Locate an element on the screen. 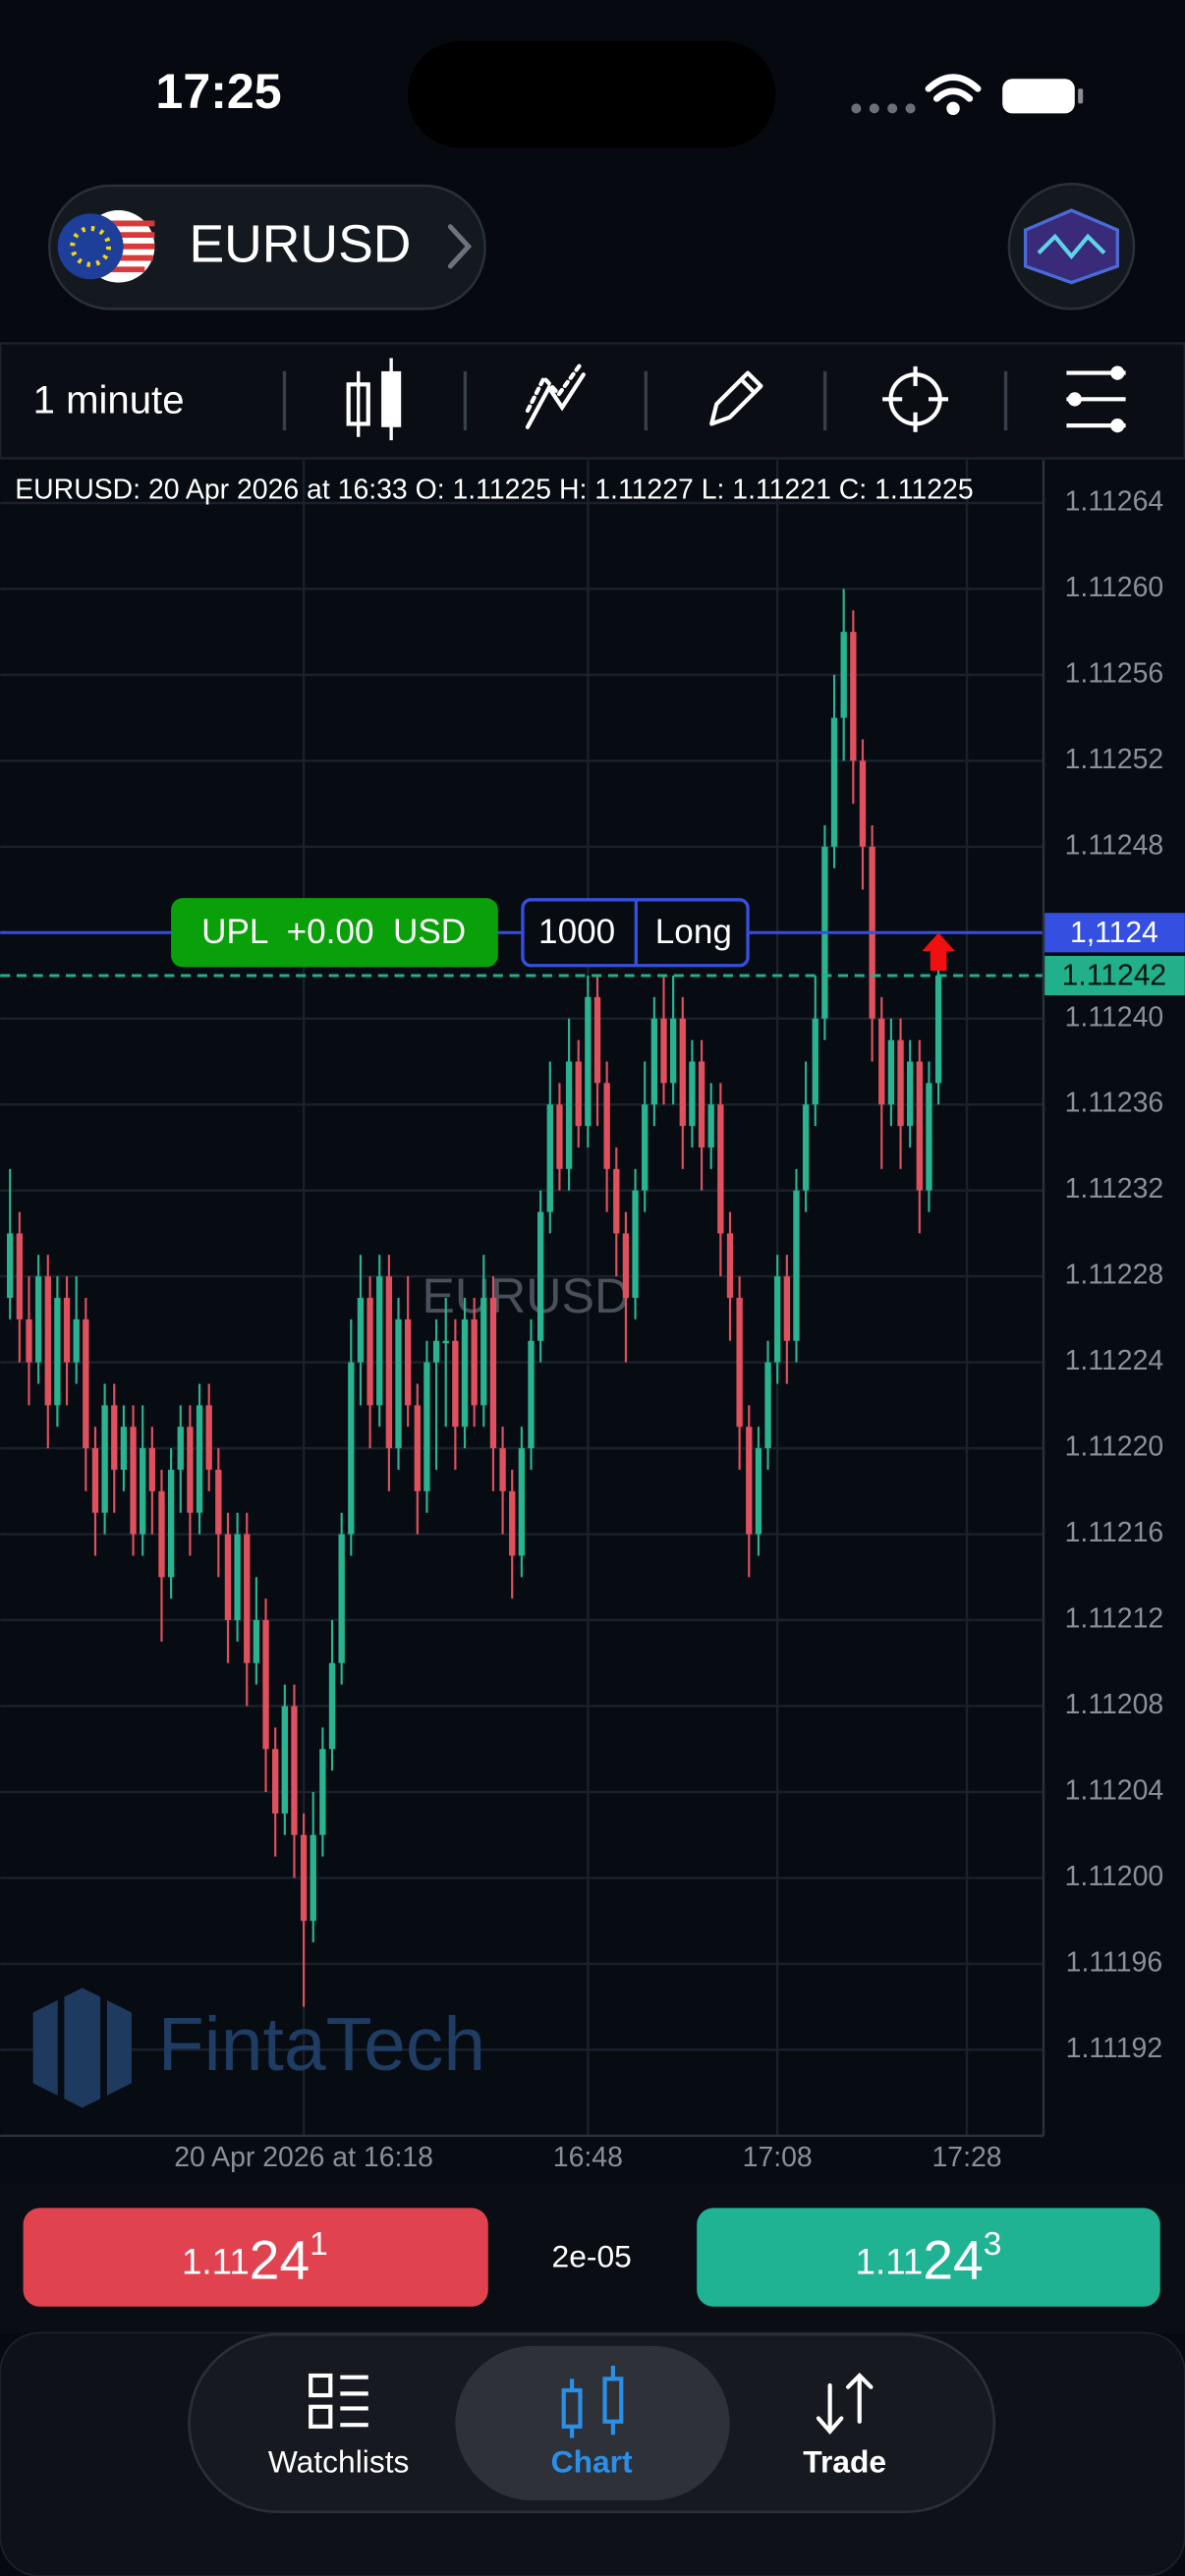  nav-watchlists: Watchlists is located at coordinates (339, 2426).